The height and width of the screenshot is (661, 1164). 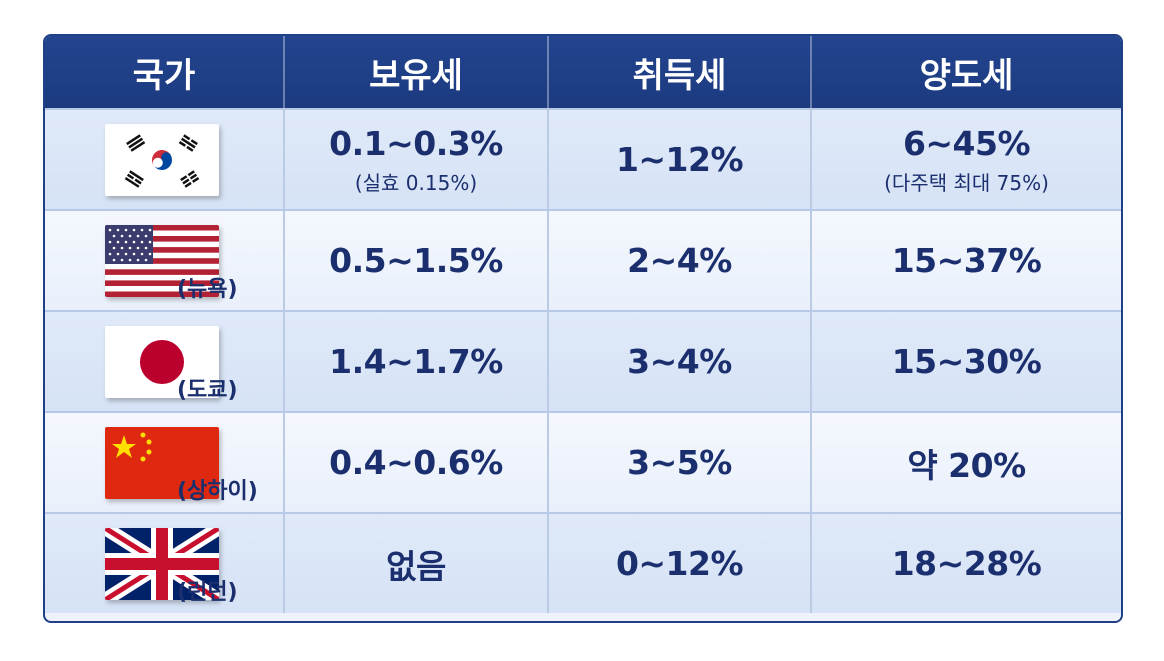 I want to click on capital-gains-tax-value: 18~28%, so click(x=966, y=563).